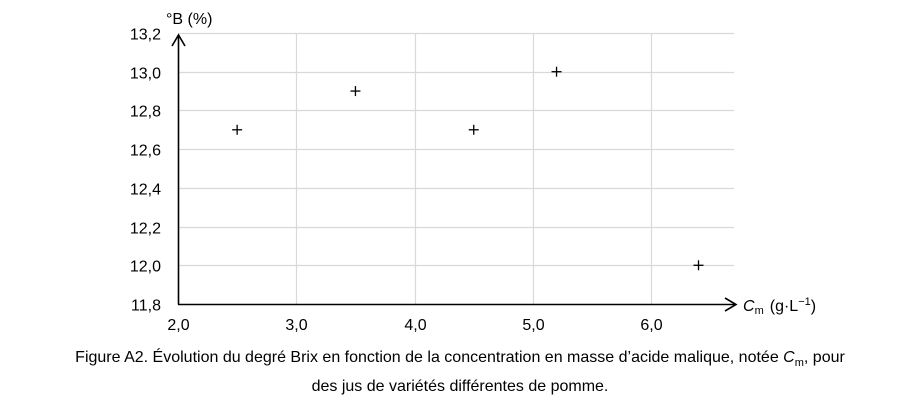 The height and width of the screenshot is (405, 920). Describe the element at coordinates (784, 306) in the screenshot. I see `x-axis-unit: (g·L` at that location.